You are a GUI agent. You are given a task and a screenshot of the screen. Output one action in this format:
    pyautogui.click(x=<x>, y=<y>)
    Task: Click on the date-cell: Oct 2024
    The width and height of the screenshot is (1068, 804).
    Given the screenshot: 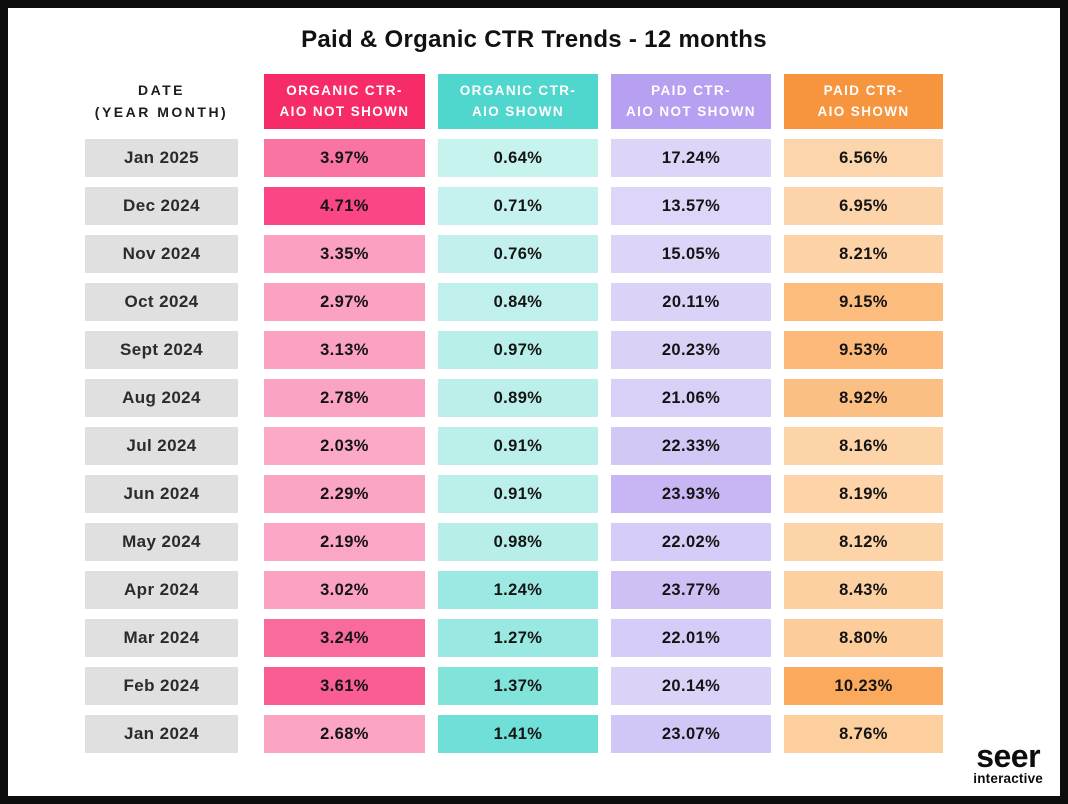 What is the action you would take?
    pyautogui.click(x=161, y=302)
    